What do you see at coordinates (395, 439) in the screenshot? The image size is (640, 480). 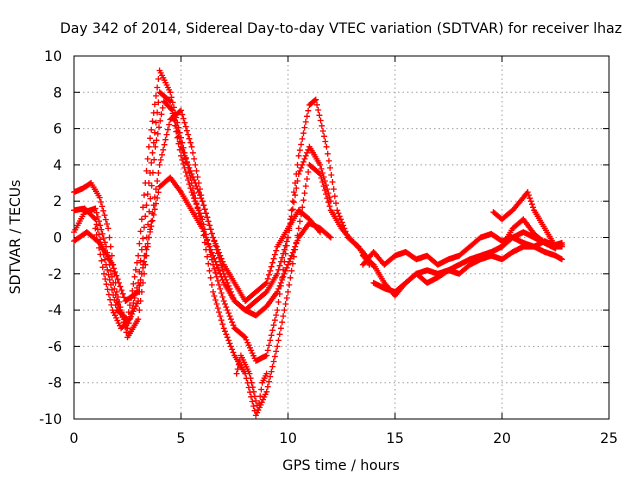 I see `x-tick-label: 15` at bounding box center [395, 439].